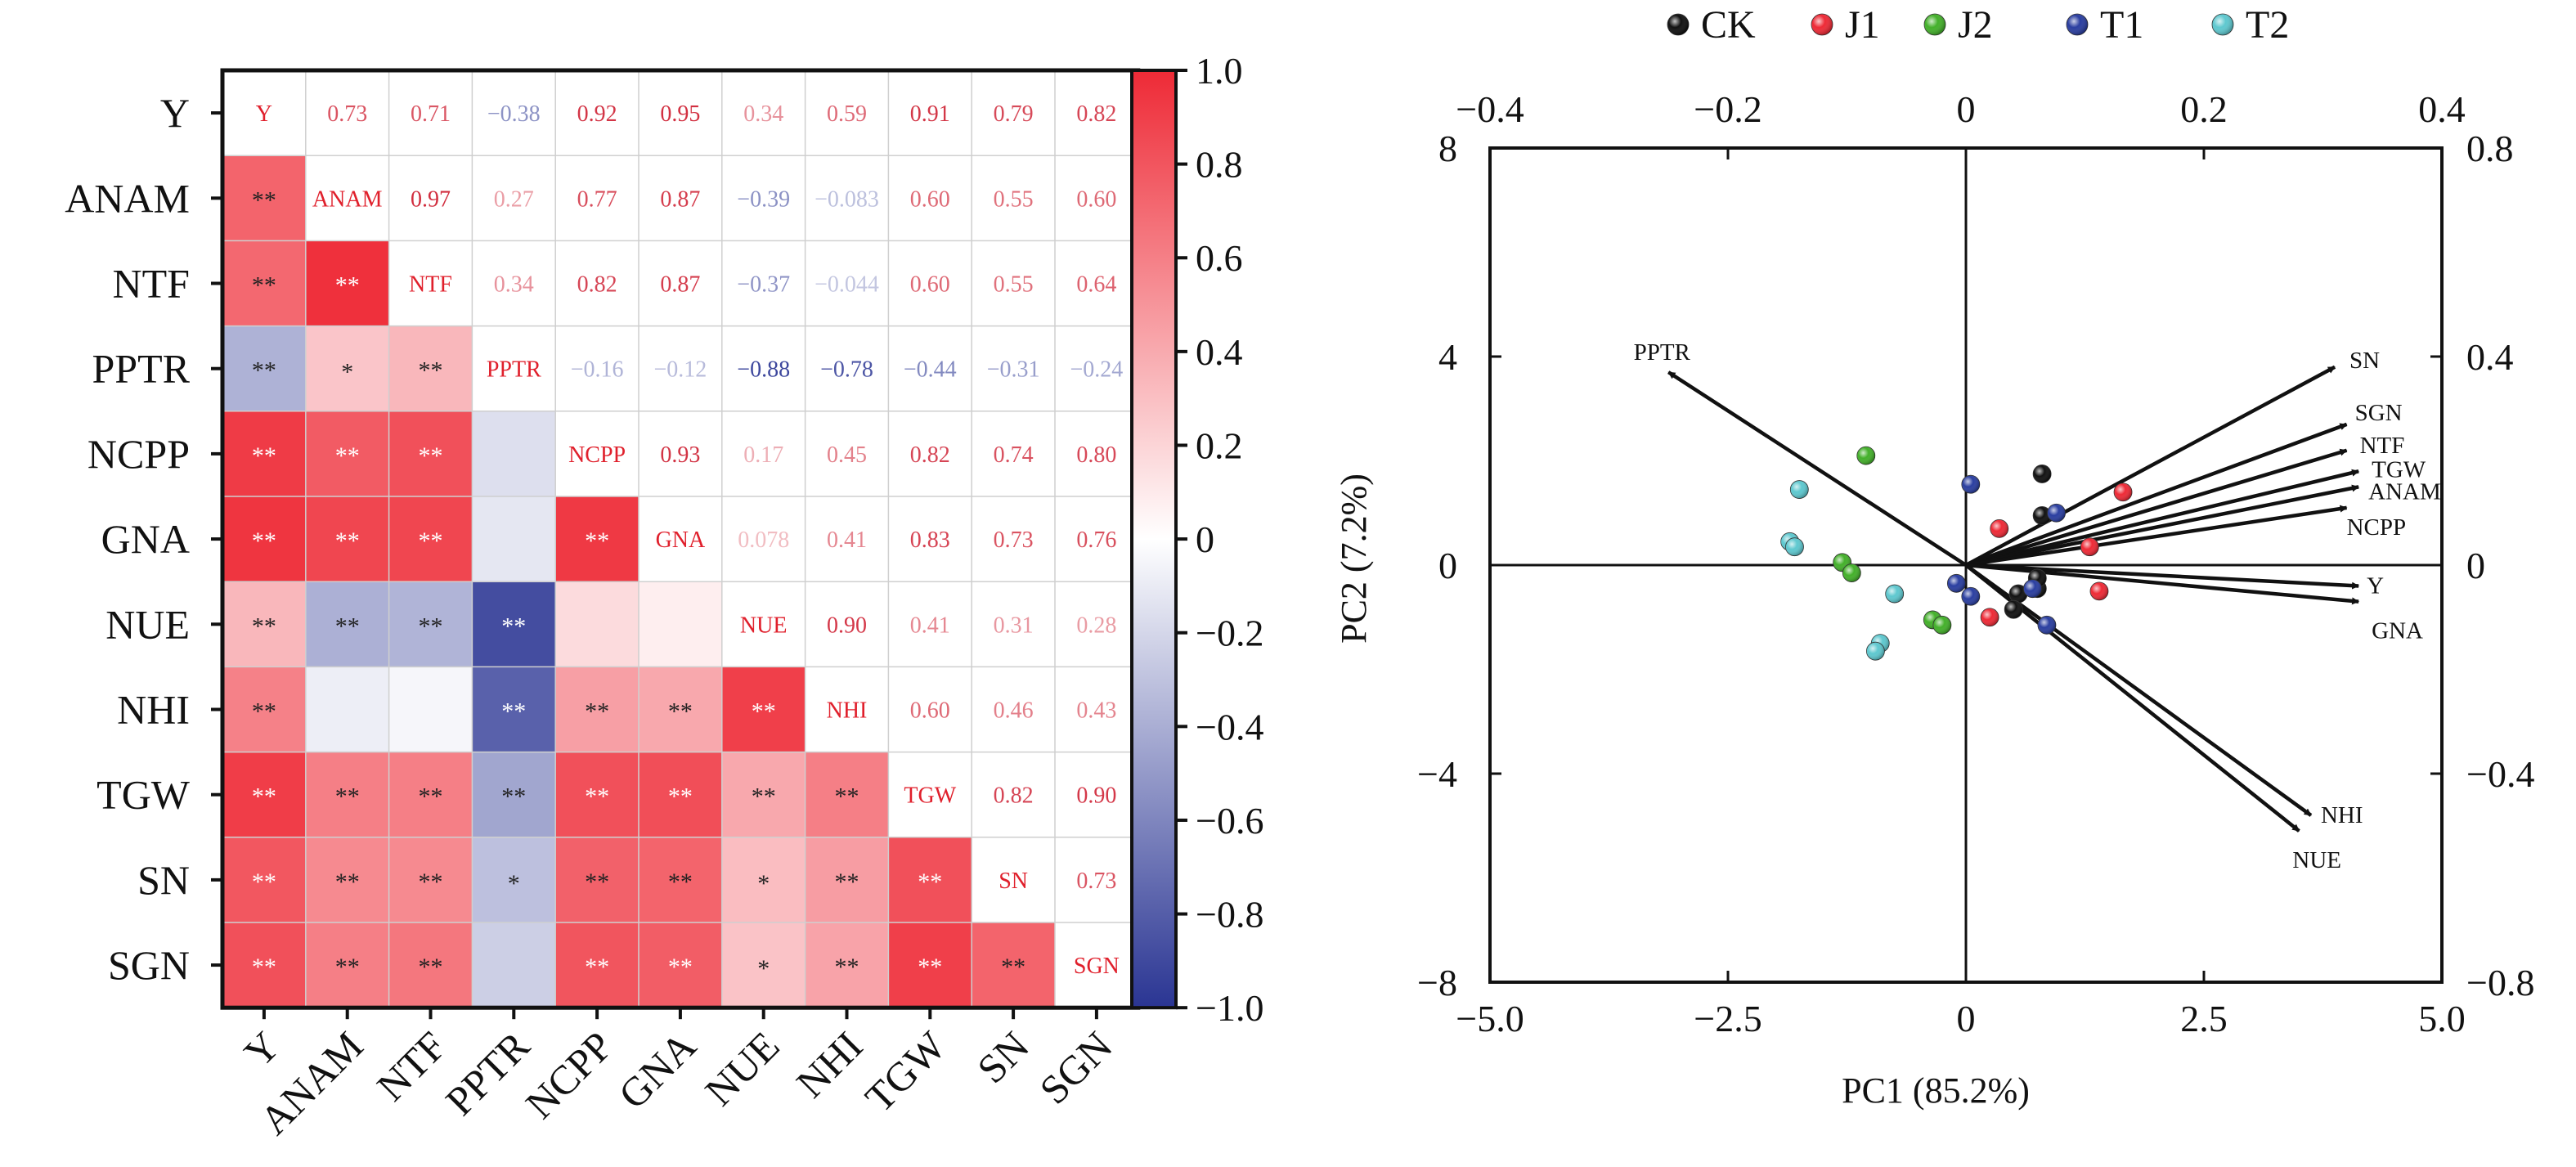 The height and width of the screenshot is (1167, 2576). I want to click on legend-label: CK, so click(1729, 25).